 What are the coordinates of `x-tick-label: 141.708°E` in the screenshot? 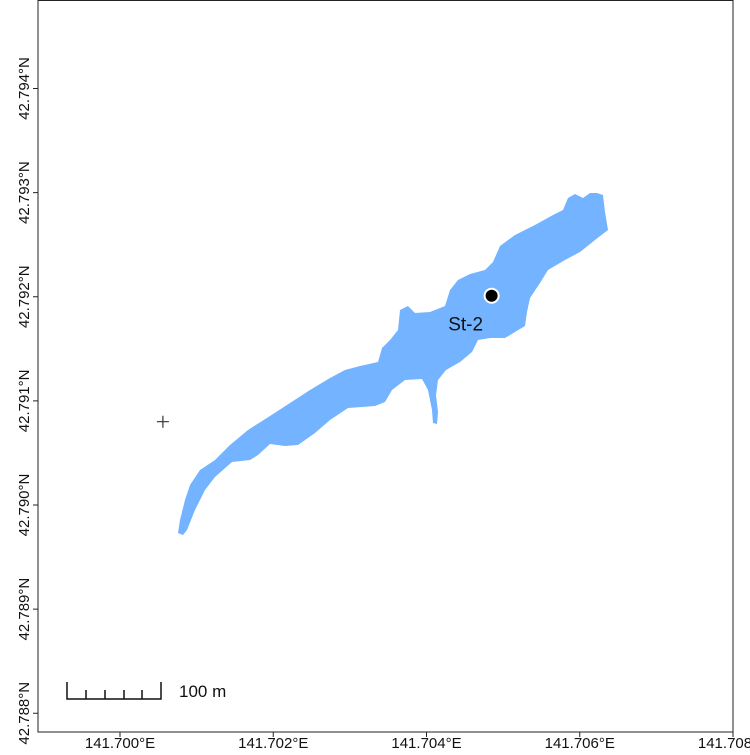 It's located at (724, 742).